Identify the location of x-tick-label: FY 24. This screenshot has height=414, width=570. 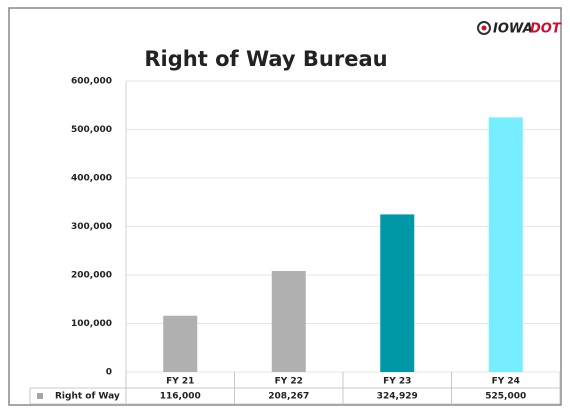
(506, 382).